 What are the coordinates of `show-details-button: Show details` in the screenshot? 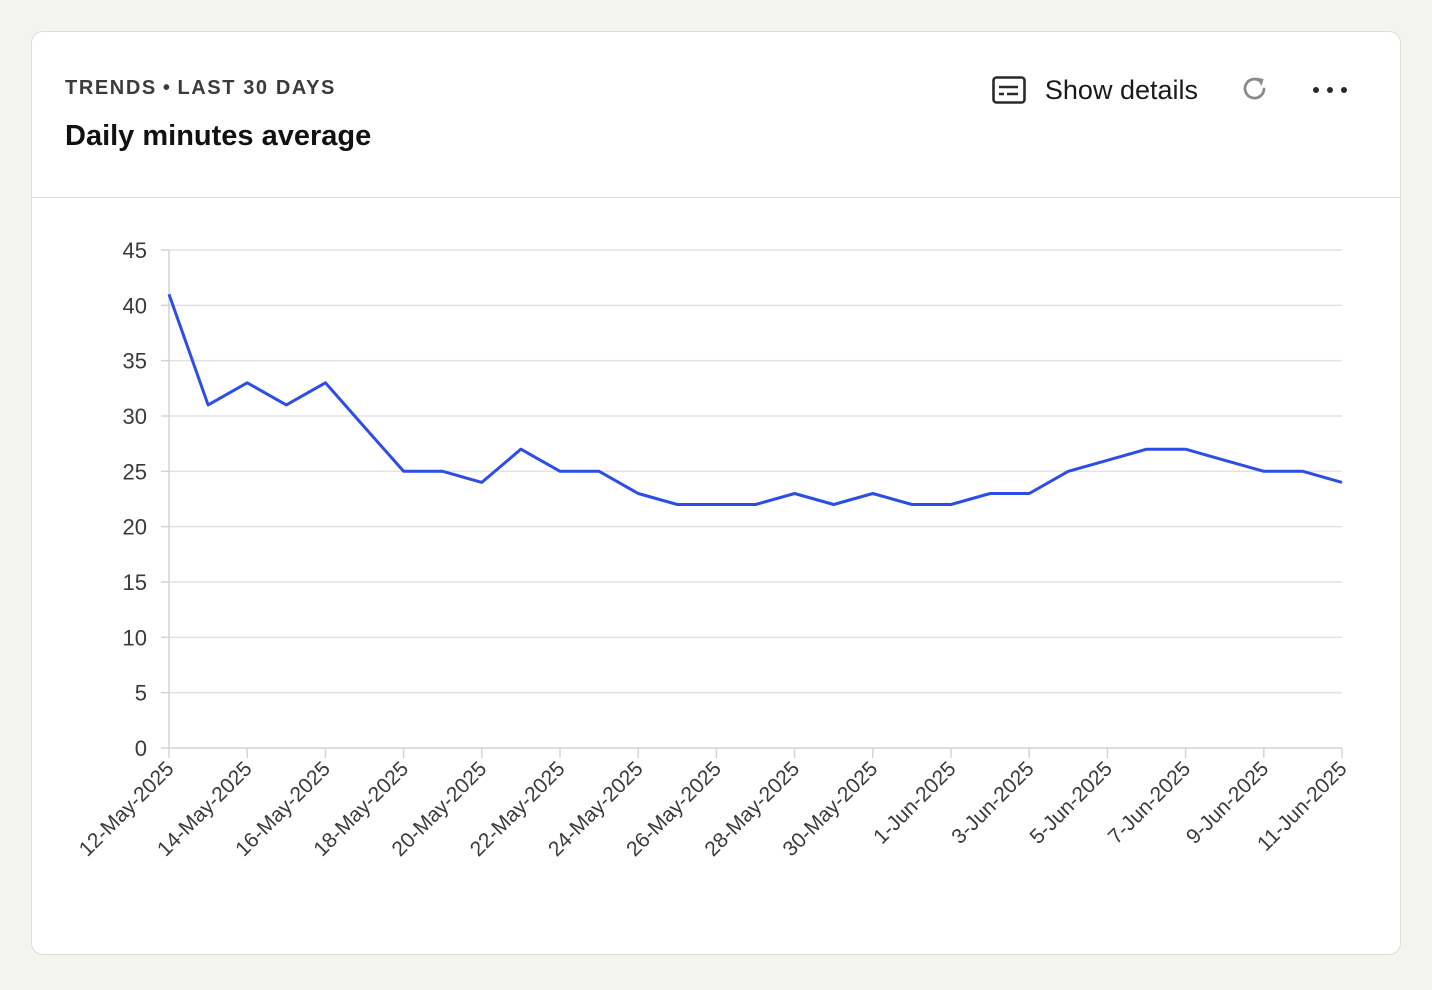 It's located at (1095, 90).